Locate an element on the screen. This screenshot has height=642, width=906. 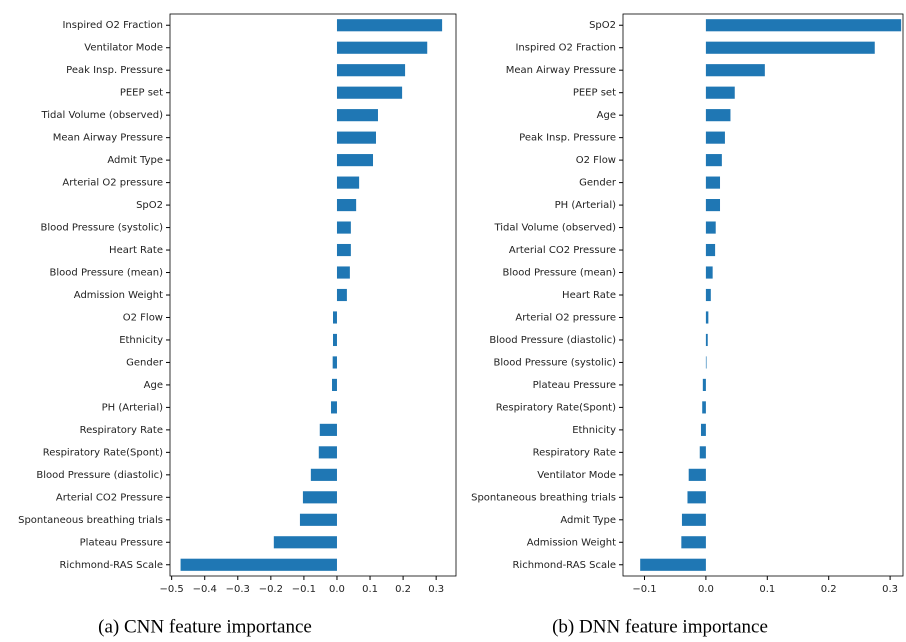
category-label: PEEP set is located at coordinates (594, 93).